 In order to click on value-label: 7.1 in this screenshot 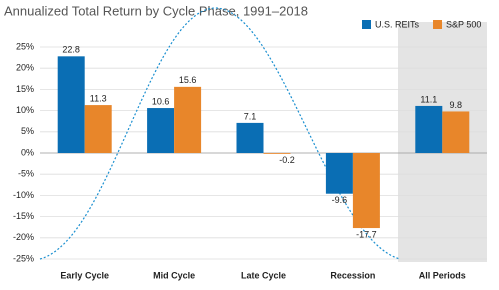, I will do `click(250, 116)`.